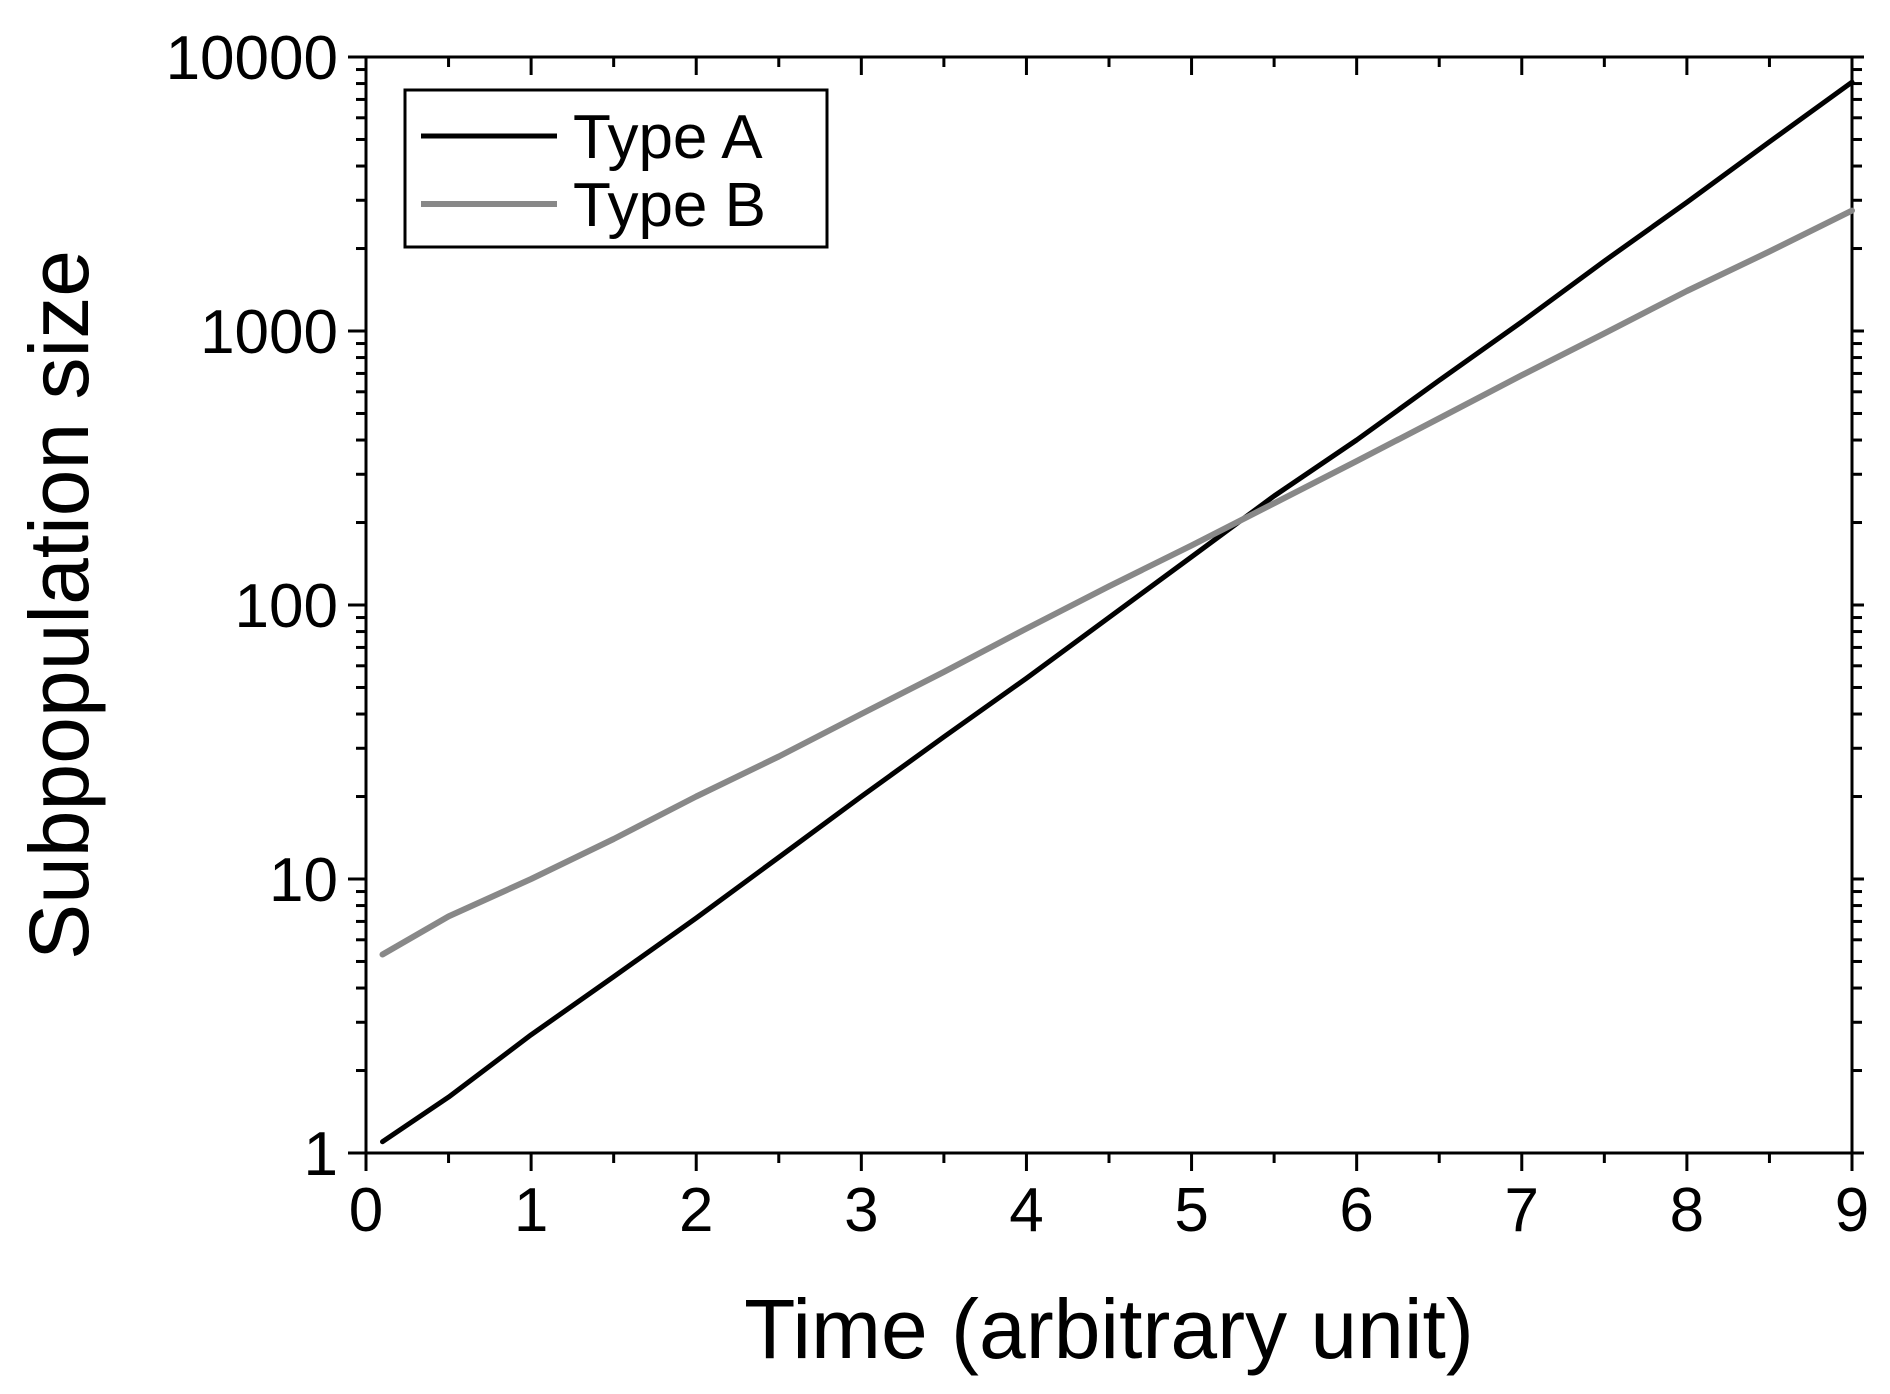  Describe the element at coordinates (696, 1210) in the screenshot. I see `x-tick-label: 2` at that location.